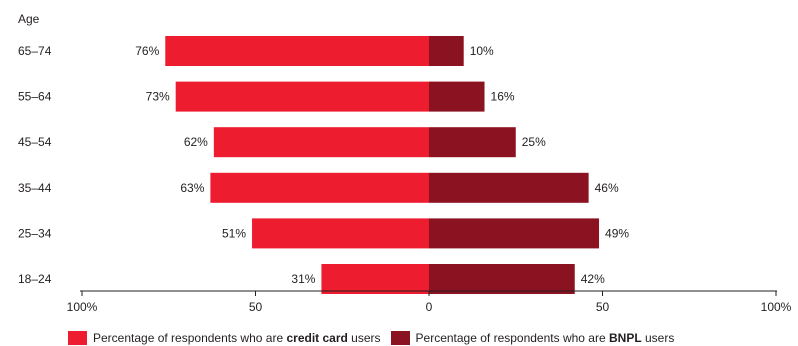 The image size is (798, 346). I want to click on data-label-credit-card: 73%, so click(158, 97).